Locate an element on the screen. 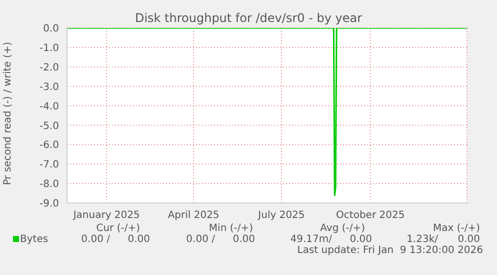  text: Min (-/+) is located at coordinates (230, 228).